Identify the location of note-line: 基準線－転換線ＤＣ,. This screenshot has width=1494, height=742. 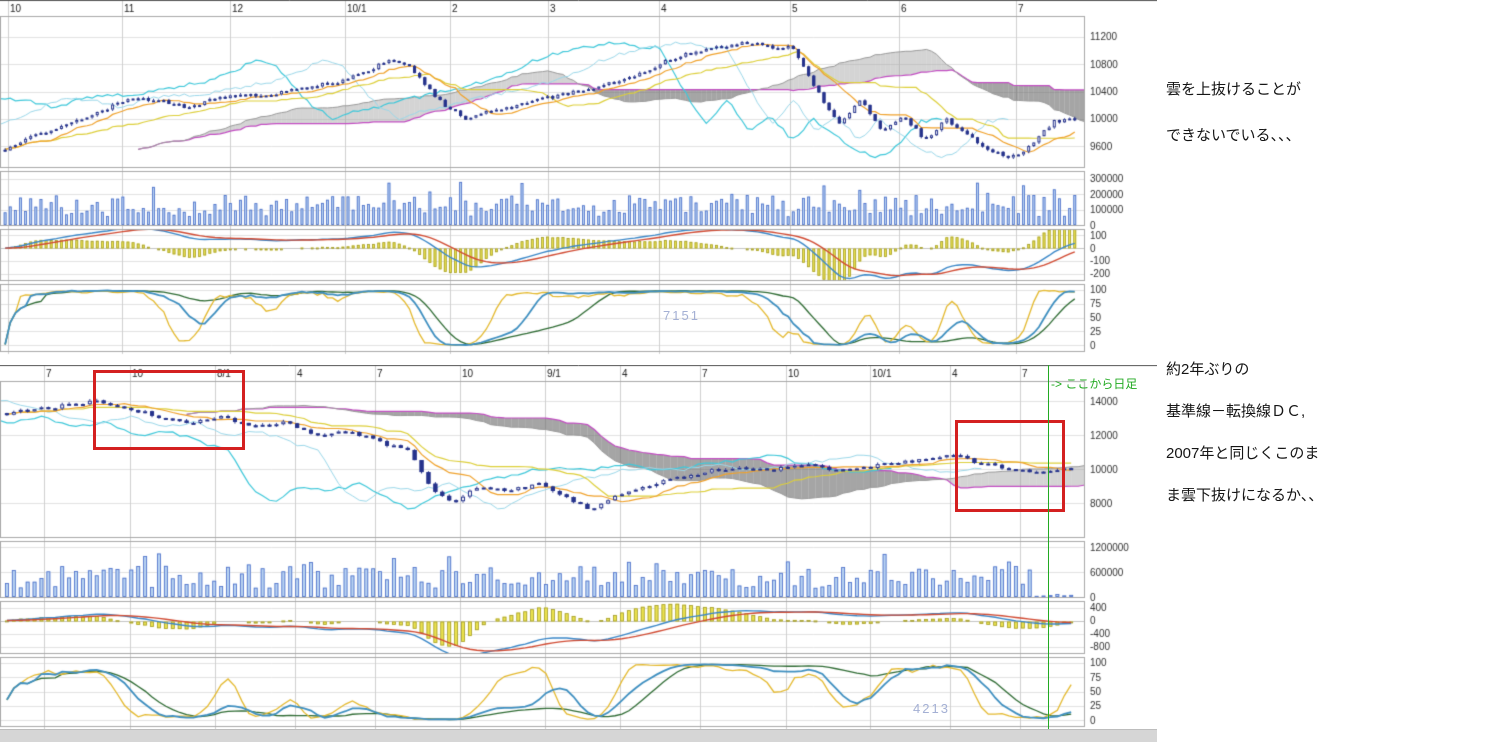
(1236, 411).